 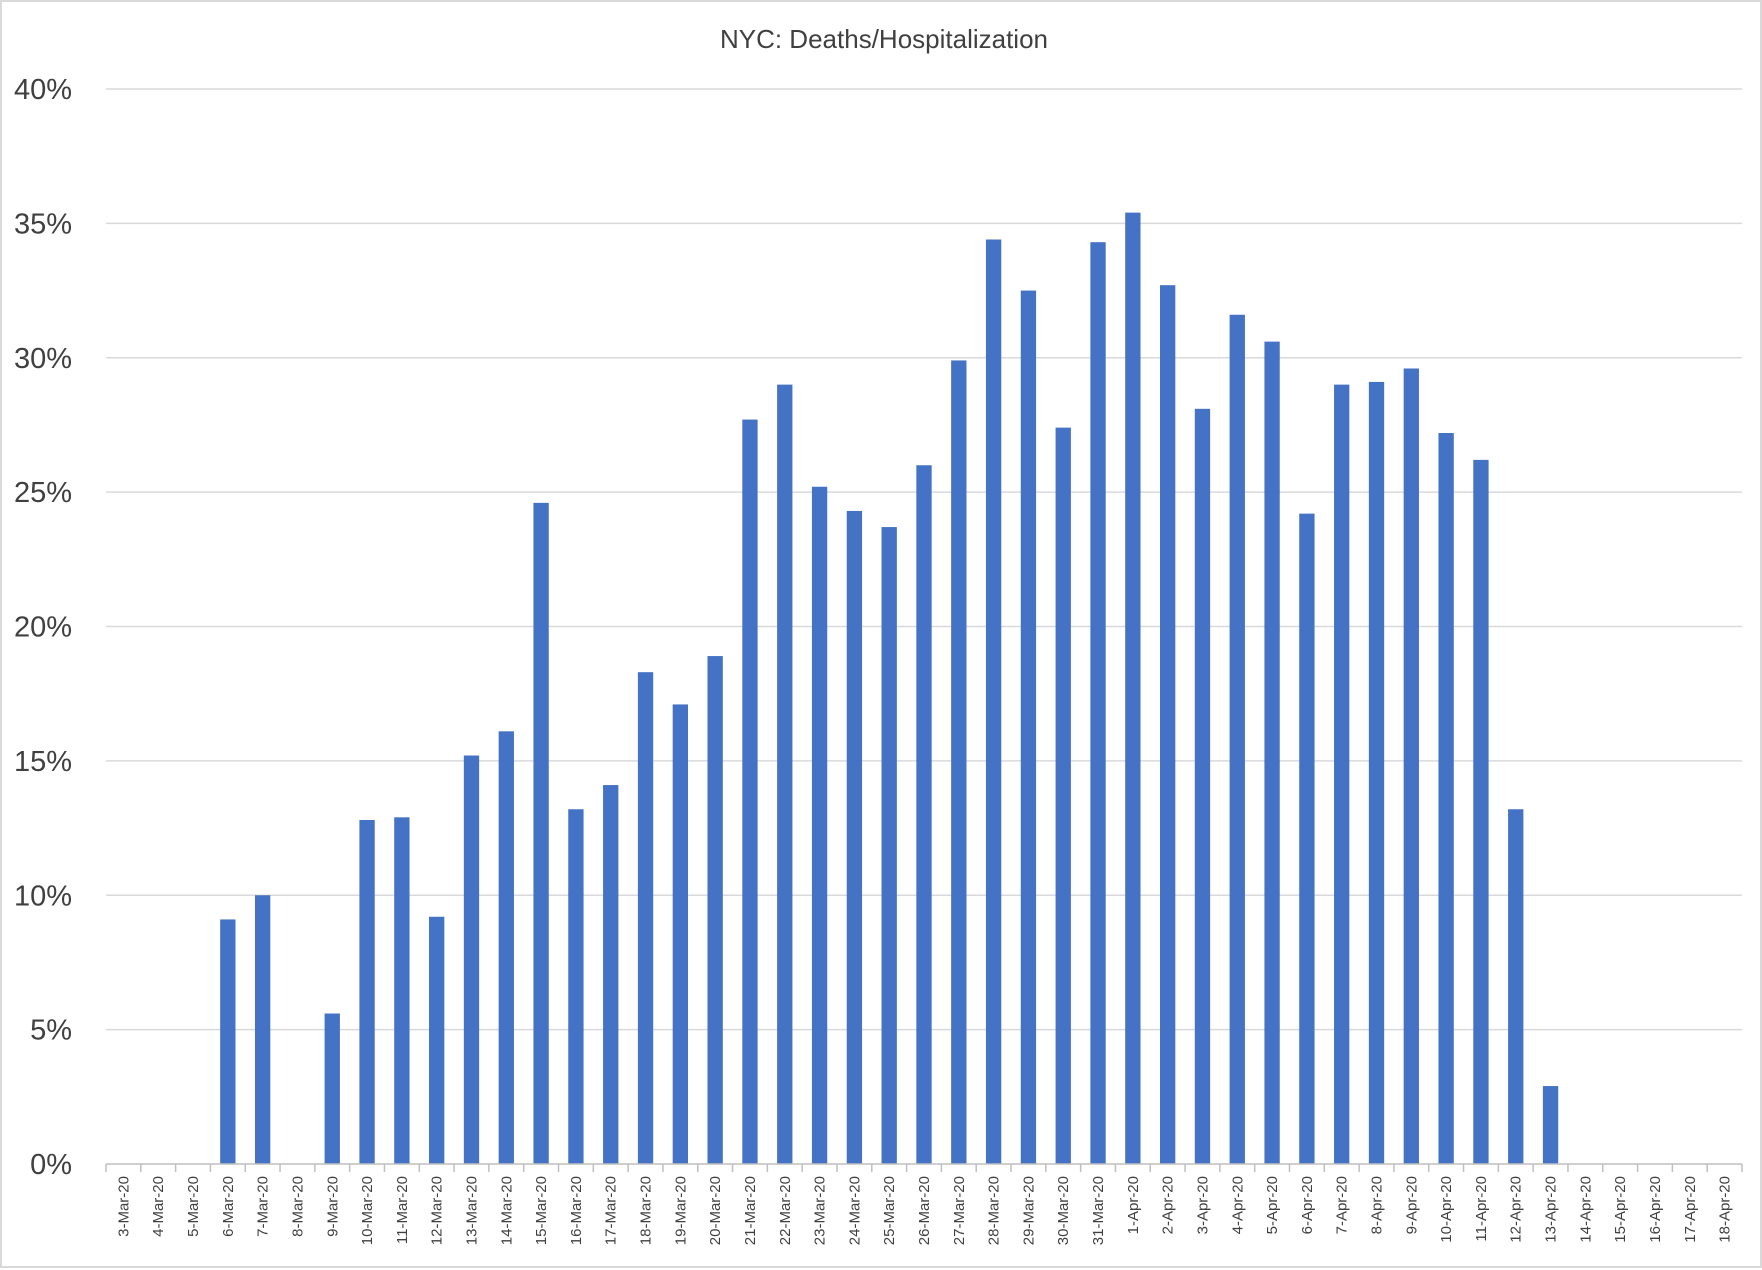 I want to click on y-tick-label: 30%, so click(x=43, y=359).